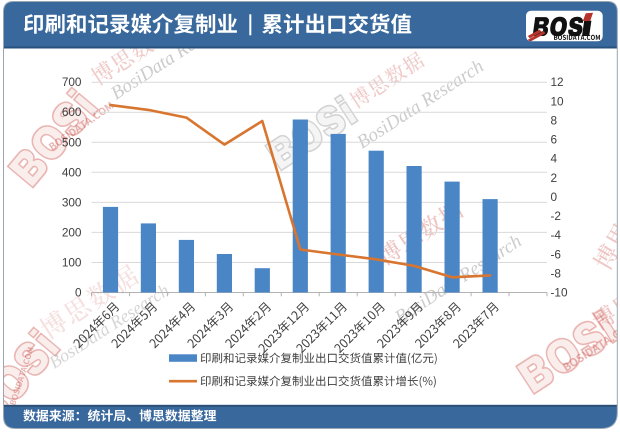  What do you see at coordinates (556, 235) in the screenshot?
I see `svg-text: -4` at bounding box center [556, 235].